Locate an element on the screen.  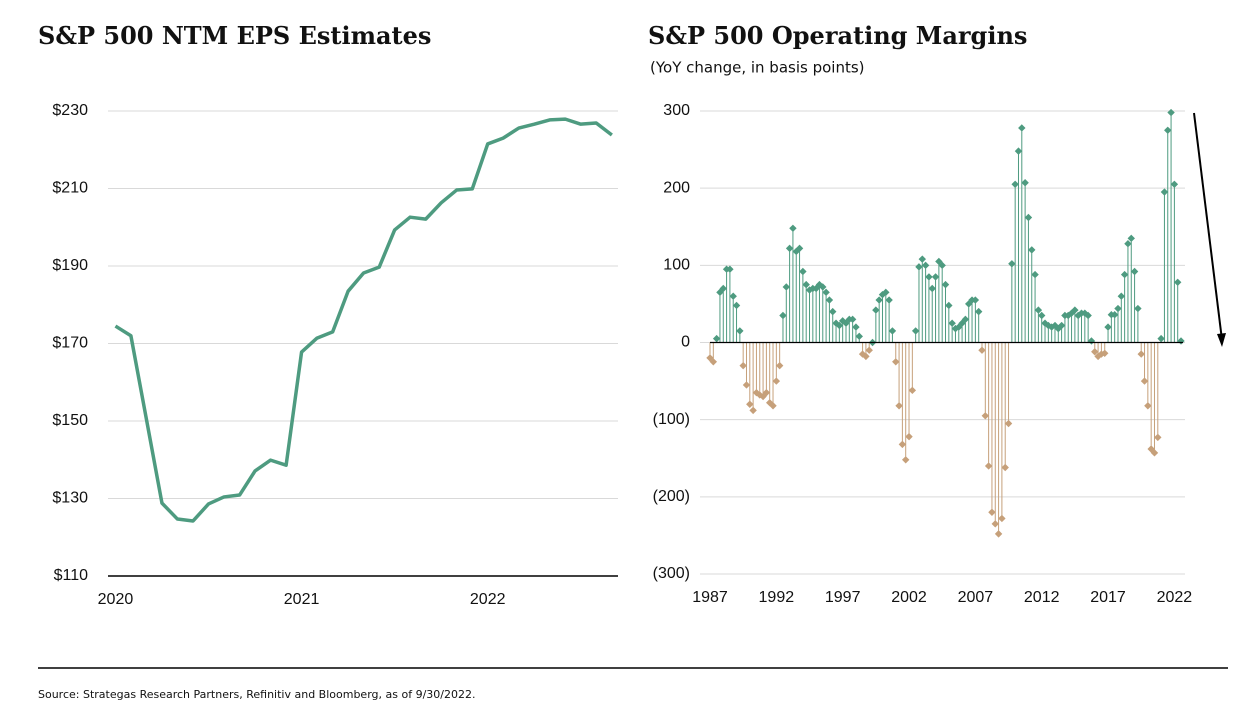
x-tick-label: 2017 is located at coordinates (1108, 597).